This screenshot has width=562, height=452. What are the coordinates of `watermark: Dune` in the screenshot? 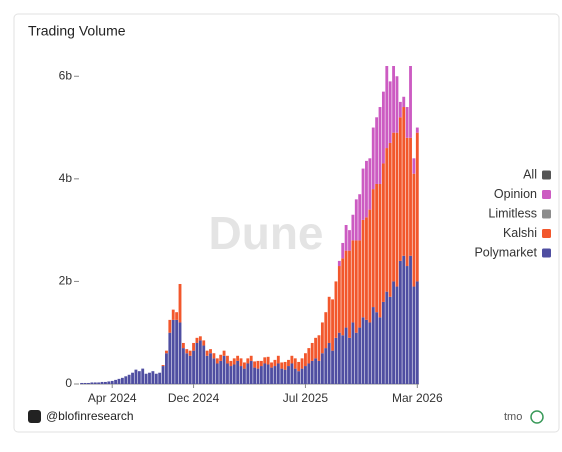 It's located at (266, 233).